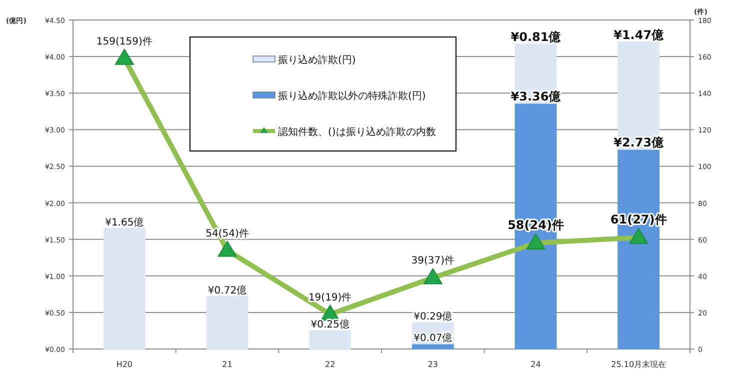  I want to click on data-label: ¥0.07億, so click(433, 338).